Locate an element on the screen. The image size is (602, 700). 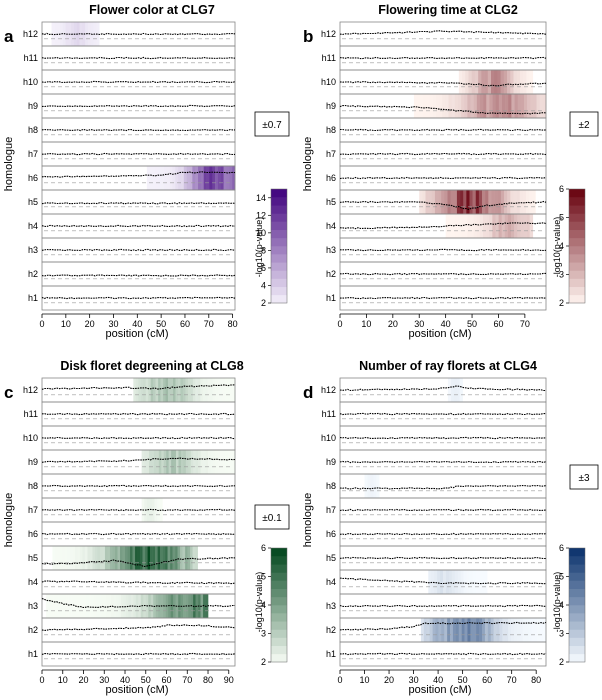
homologue-label-c-h10: h10 is located at coordinates (30, 438).